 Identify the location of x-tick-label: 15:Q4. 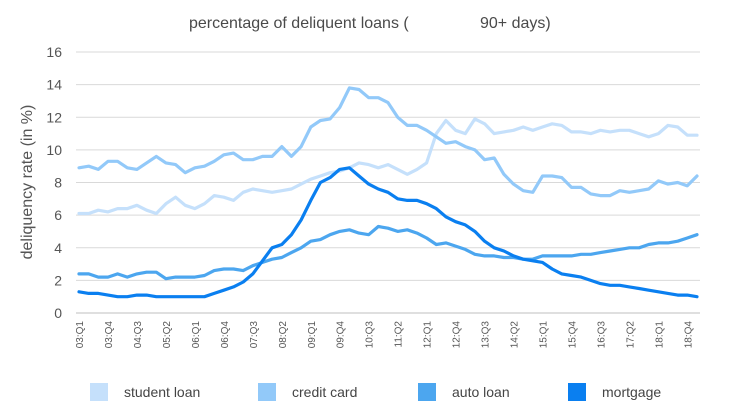
(572, 335).